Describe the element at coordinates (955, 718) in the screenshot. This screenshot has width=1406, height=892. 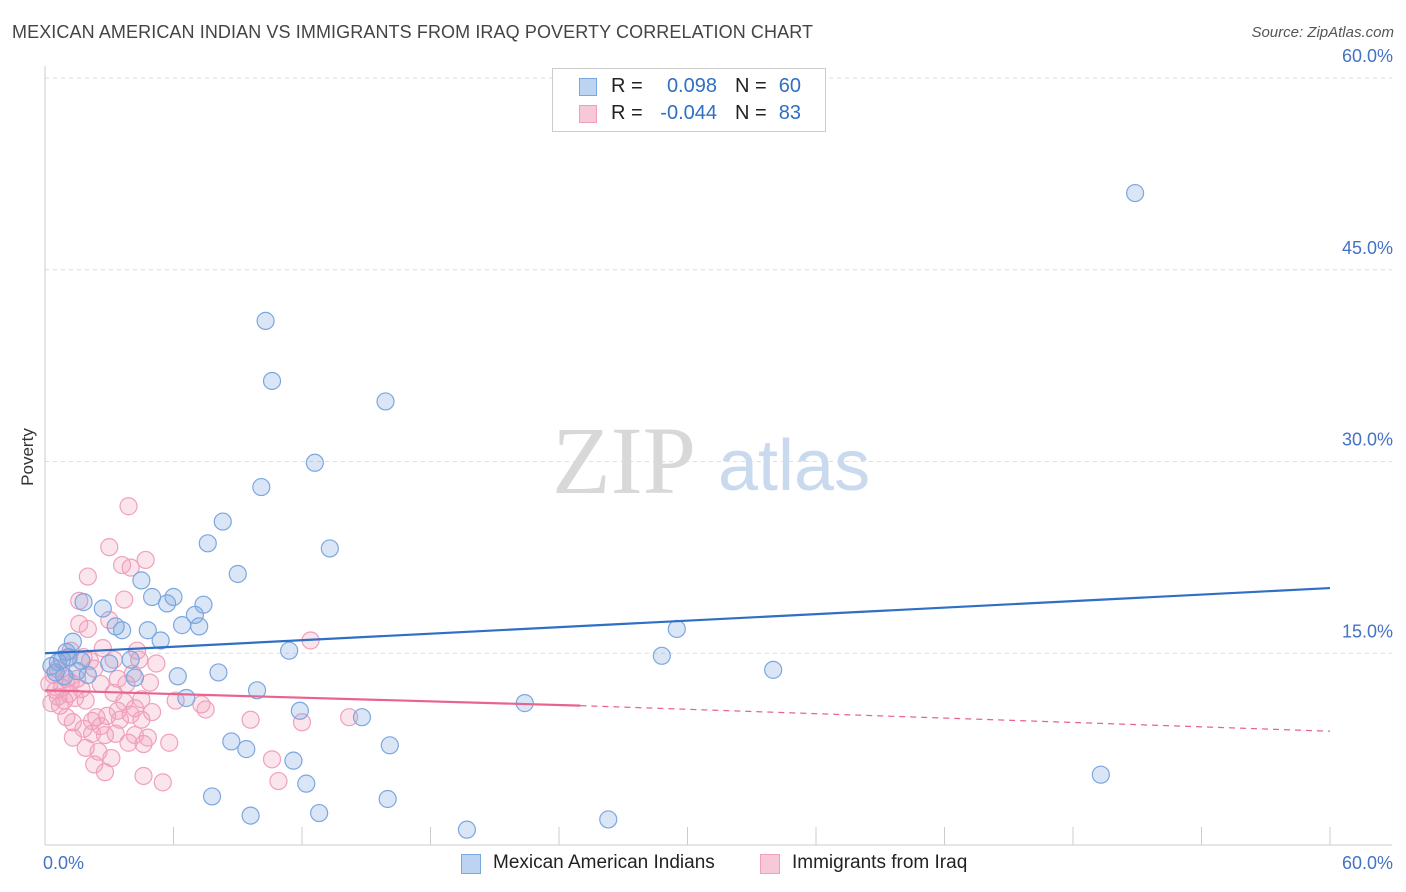
I see `trend-line-extension-immigrants-from-iraq` at that location.